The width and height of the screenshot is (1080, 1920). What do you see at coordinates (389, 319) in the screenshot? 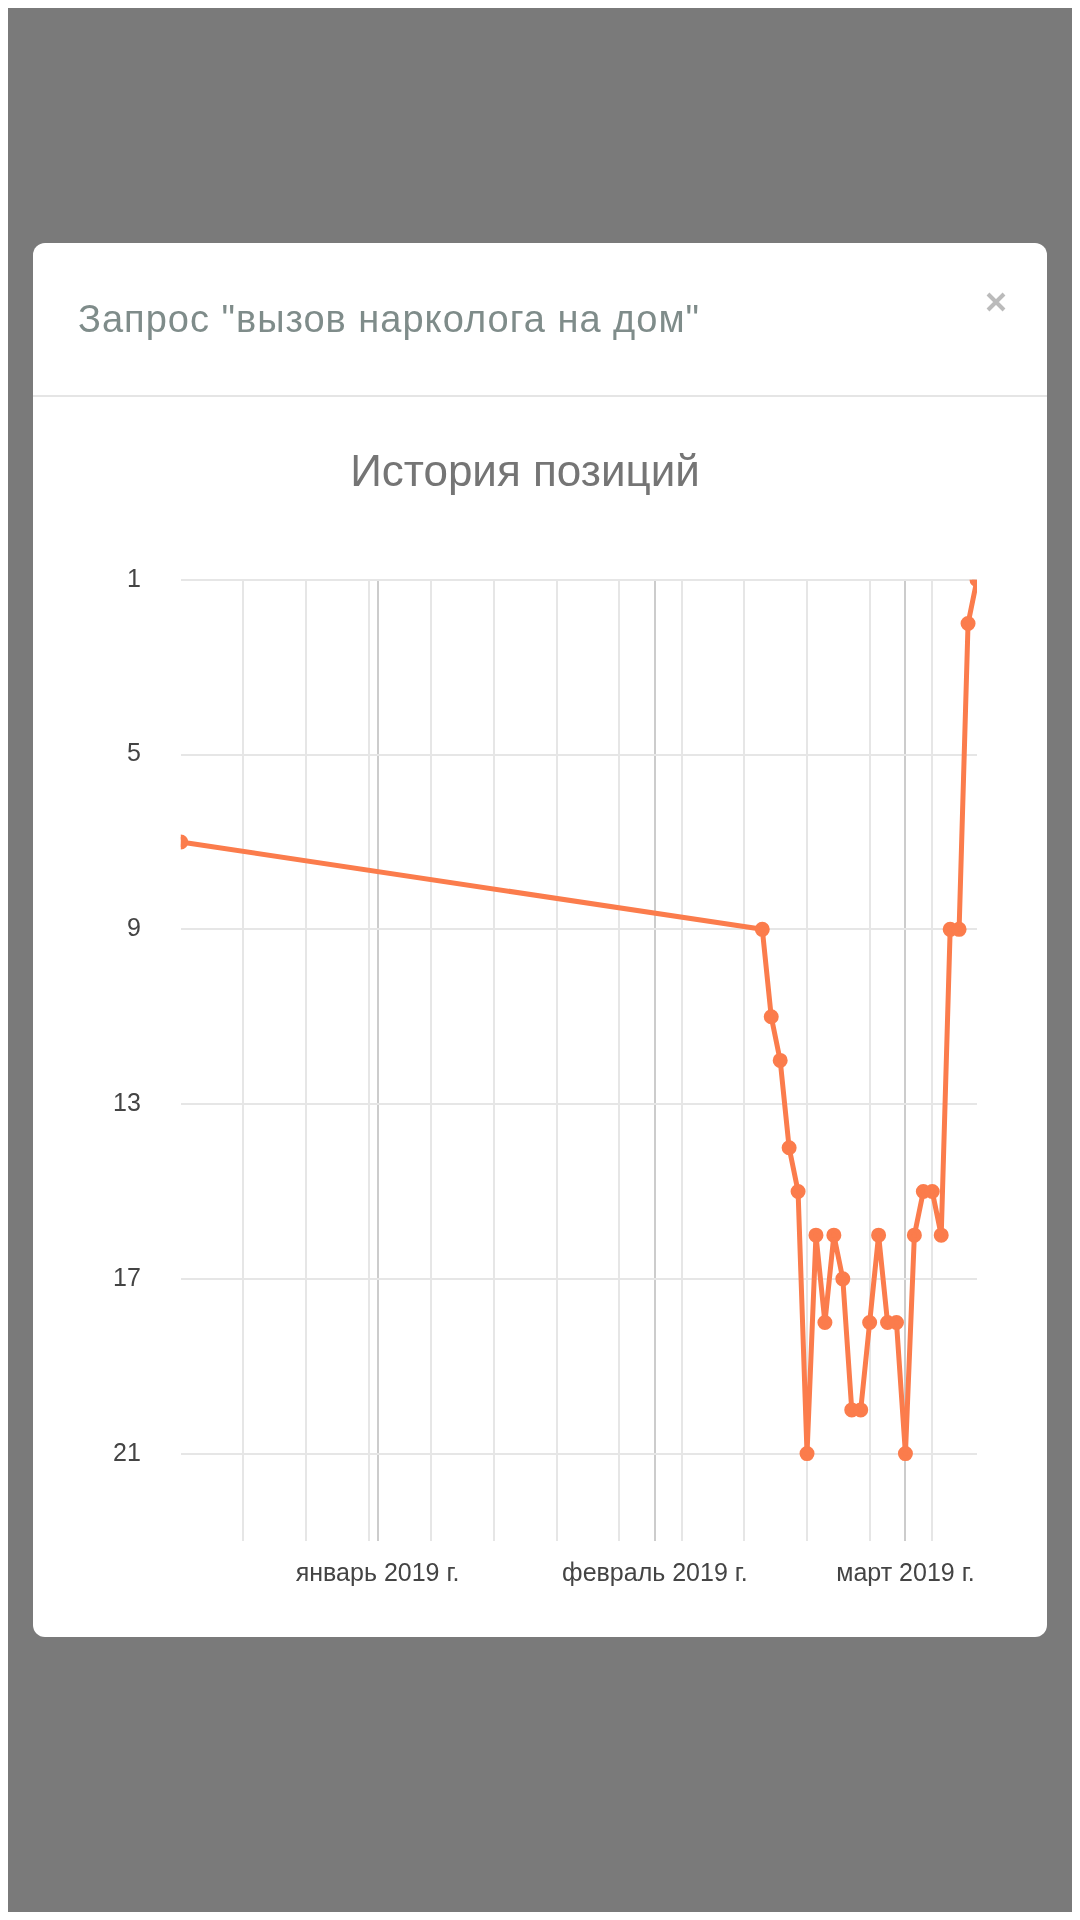
I see `chart-subtitle: Запрос "вызов нарколога на дом"` at bounding box center [389, 319].